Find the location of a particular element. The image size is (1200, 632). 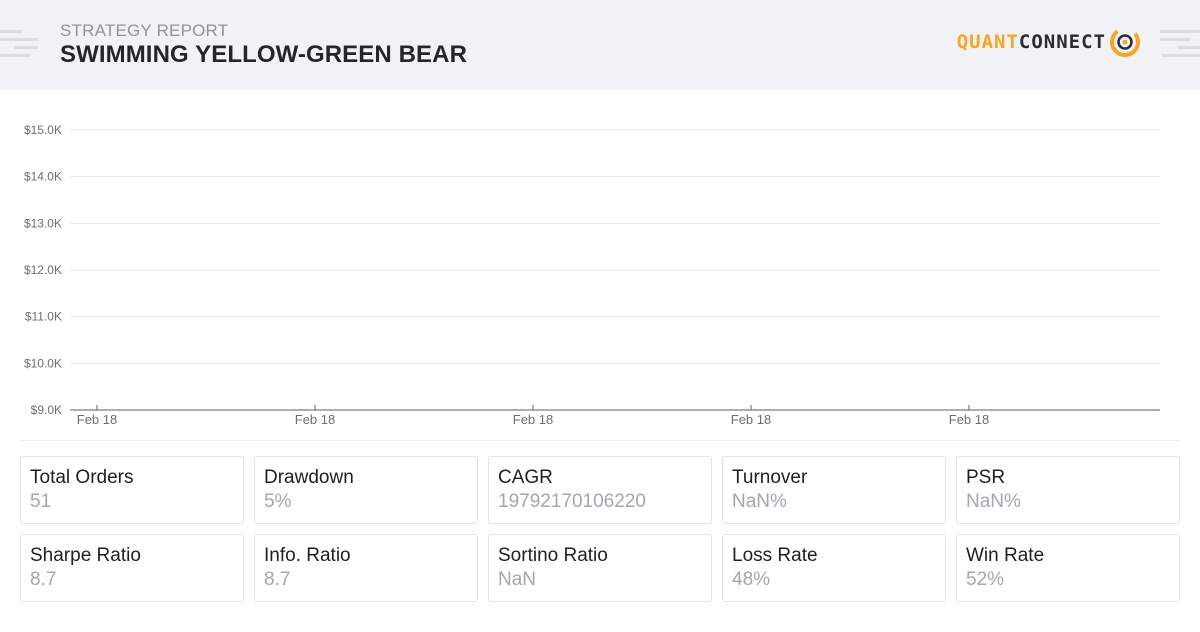

logo-text-connect: CONNECT is located at coordinates (1062, 42).